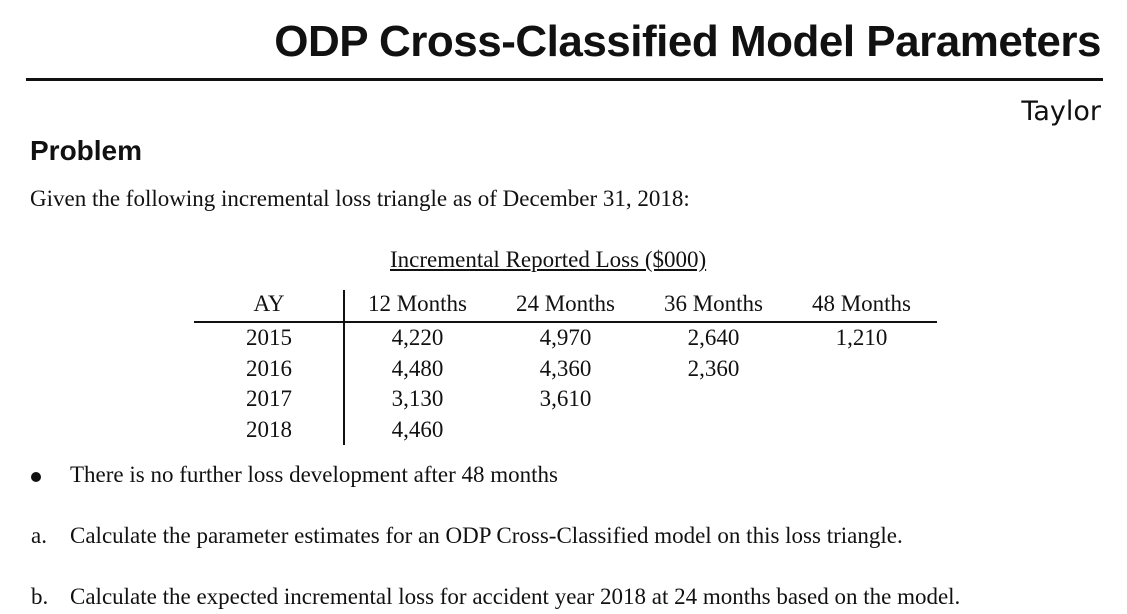  What do you see at coordinates (269, 429) in the screenshot?
I see `ay-cell: 2018` at bounding box center [269, 429].